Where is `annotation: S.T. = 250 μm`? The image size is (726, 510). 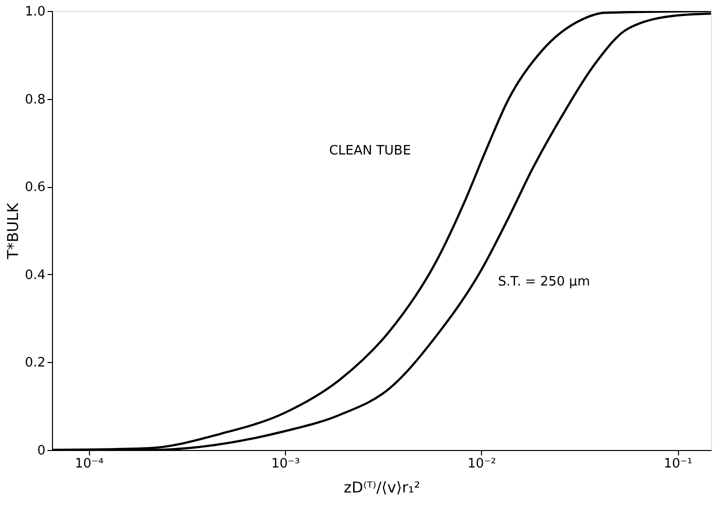
annotation: S.T. = 250 μm is located at coordinates (544, 282).